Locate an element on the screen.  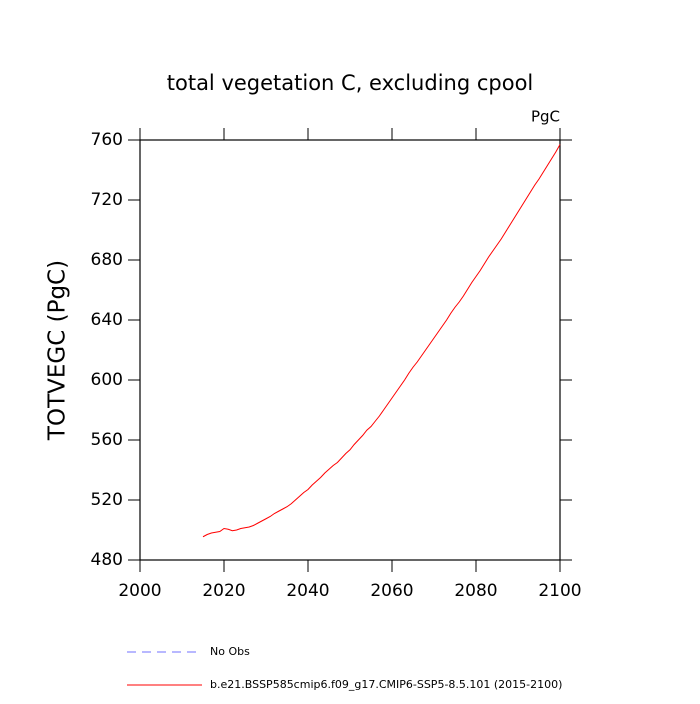
y-tick-label: 480 is located at coordinates (107, 560).